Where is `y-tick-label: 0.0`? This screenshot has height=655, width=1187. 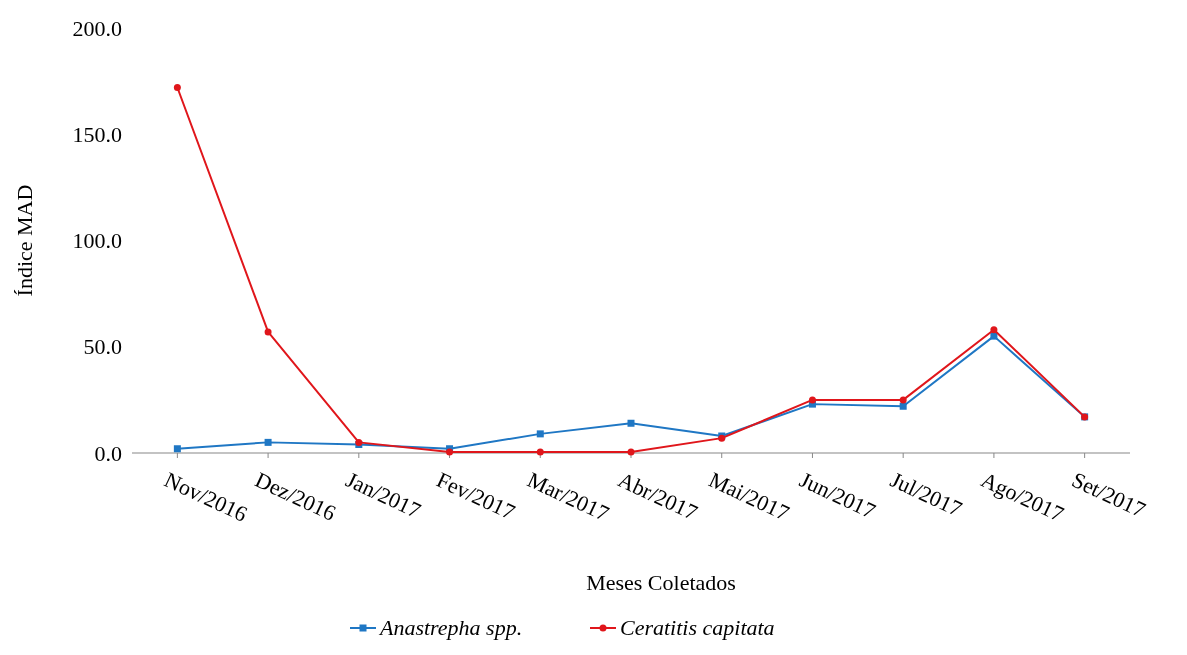 y-tick-label: 0.0 is located at coordinates (108, 453).